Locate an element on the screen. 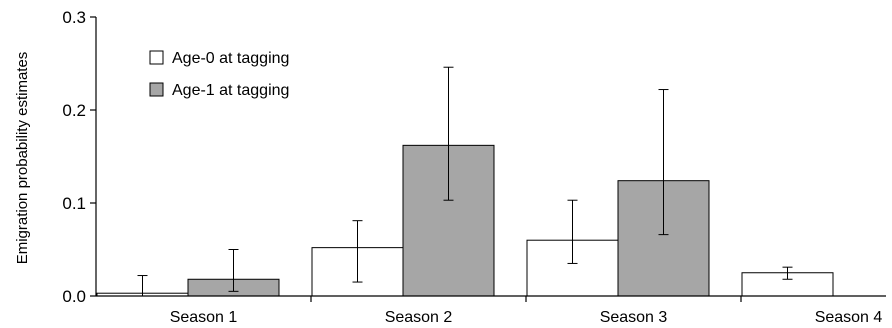 The image size is (892, 328). y-tick-label-2: 0.2 is located at coordinates (74, 110).